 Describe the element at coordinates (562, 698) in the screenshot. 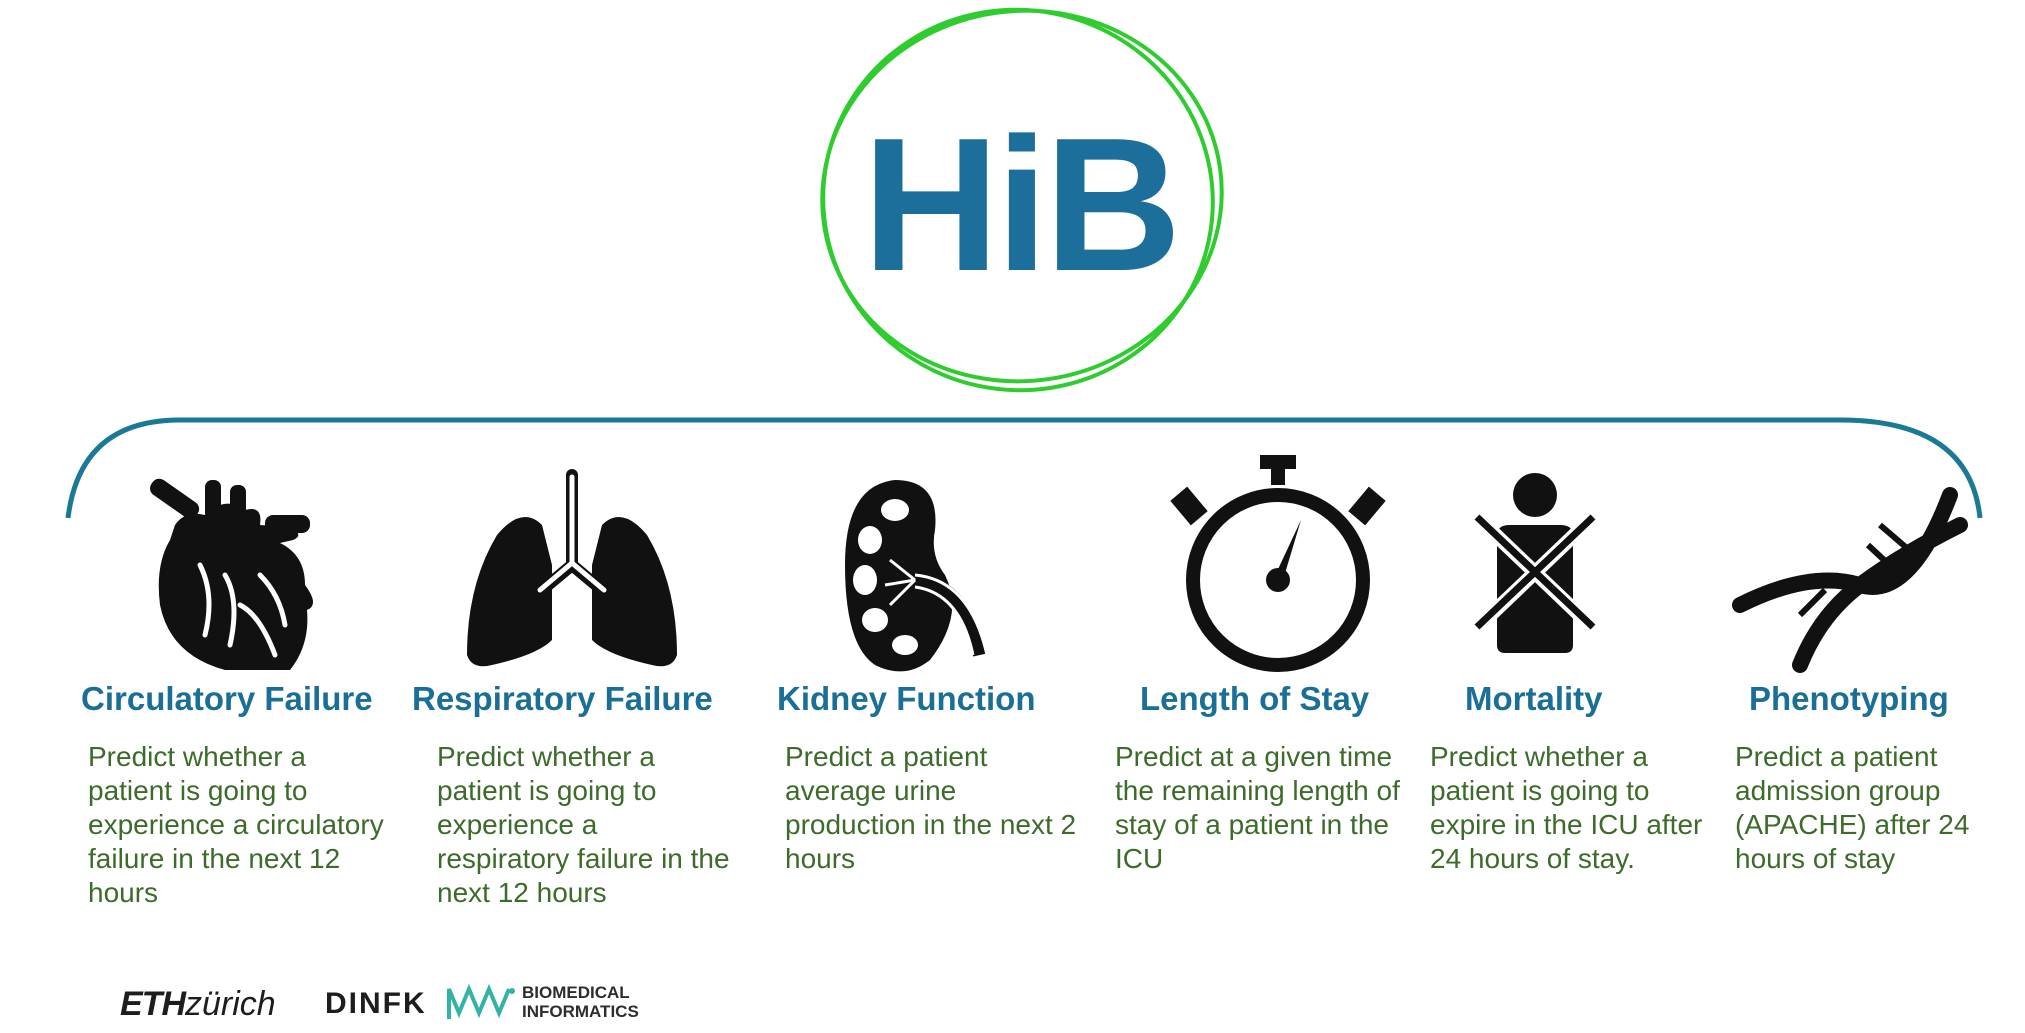

I see `task-title: Respiratory Failure` at that location.